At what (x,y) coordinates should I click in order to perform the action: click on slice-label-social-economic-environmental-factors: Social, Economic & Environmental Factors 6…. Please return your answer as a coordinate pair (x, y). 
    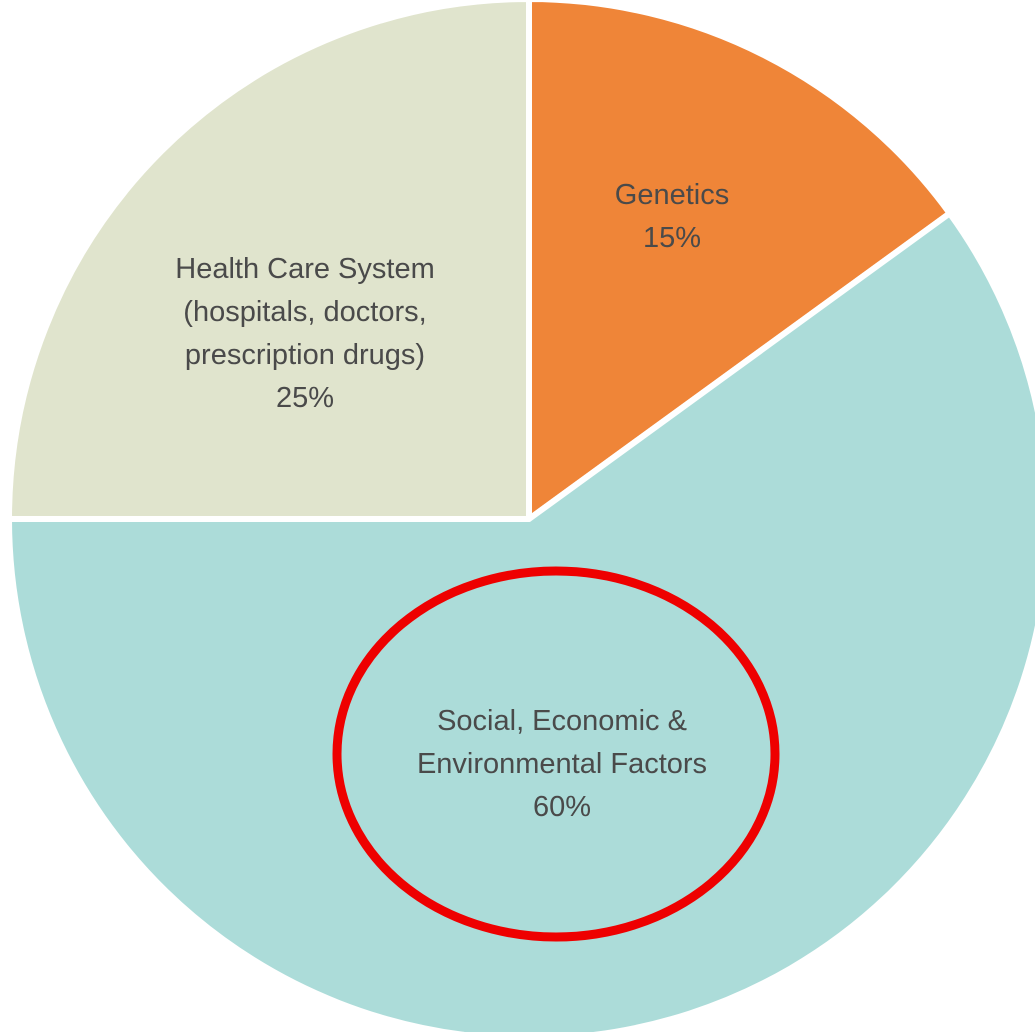
    Looking at the image, I should click on (562, 764).